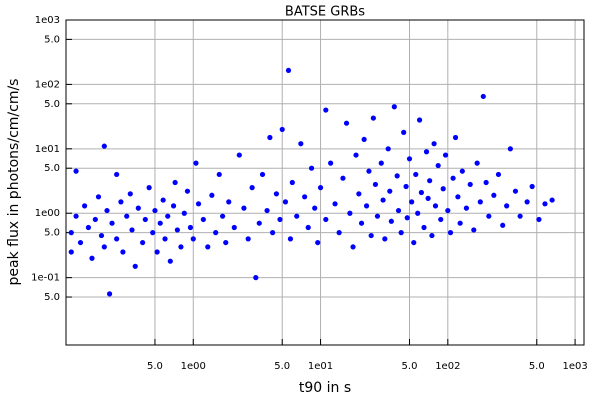  Describe the element at coordinates (282, 366) in the screenshot. I see `x-tick-label: 5.0` at that location.